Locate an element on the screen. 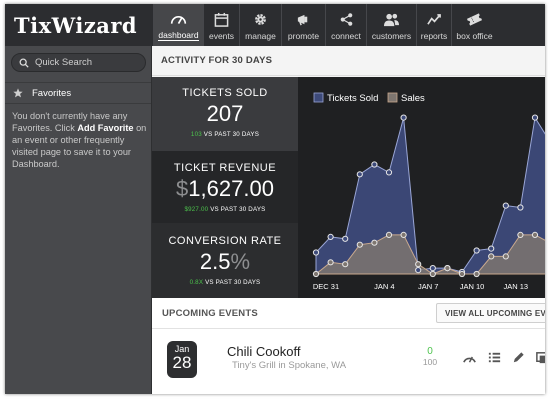 The image size is (550, 400). box-office-icon is located at coordinates (540, 357).